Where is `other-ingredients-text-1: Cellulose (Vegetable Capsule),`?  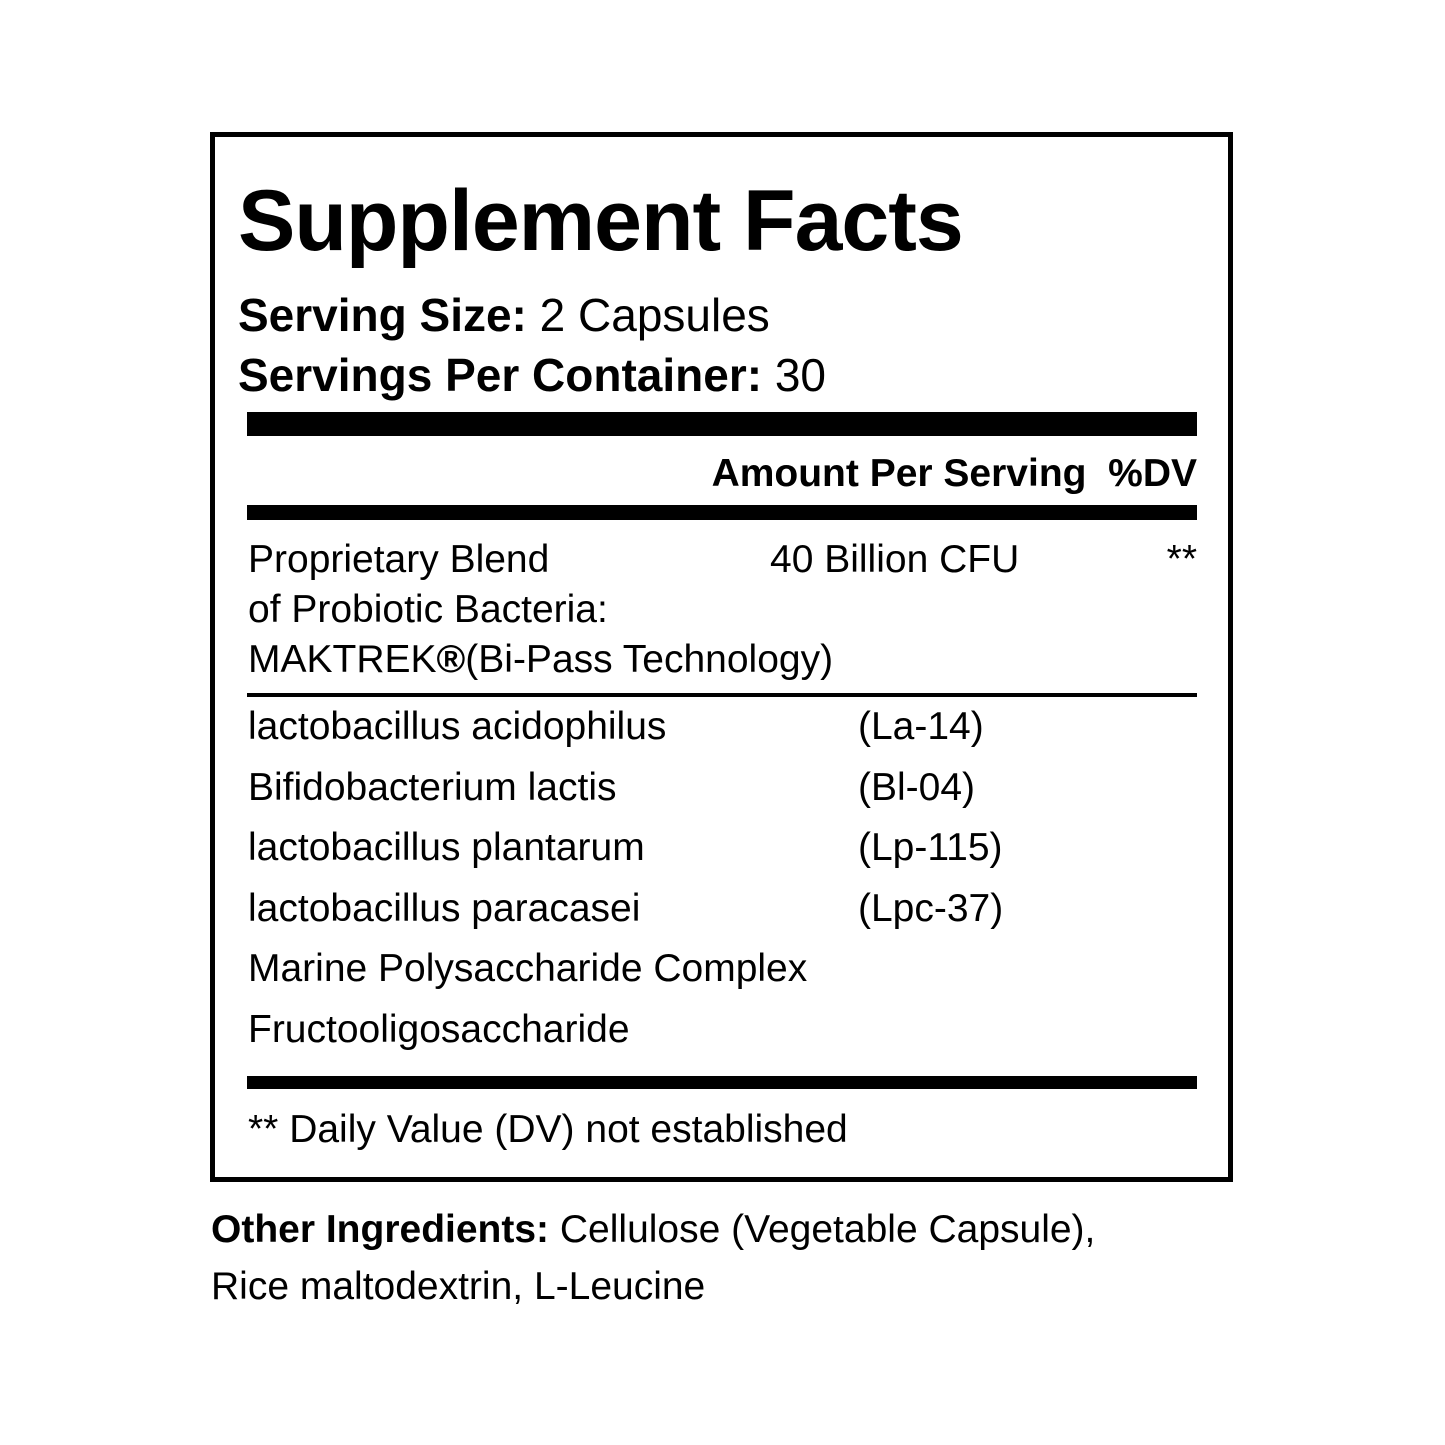
other-ingredients-text-1: Cellulose (Vegetable Capsule), is located at coordinates (827, 1229).